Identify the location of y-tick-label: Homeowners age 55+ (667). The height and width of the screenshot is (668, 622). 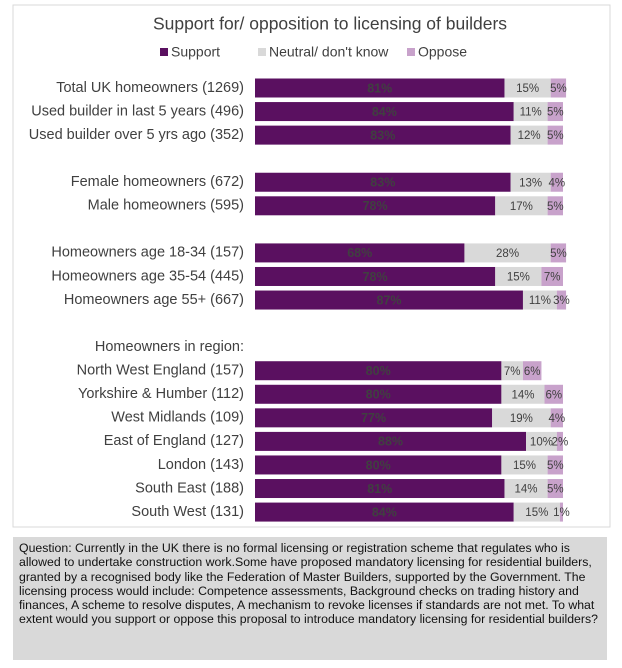
(154, 300).